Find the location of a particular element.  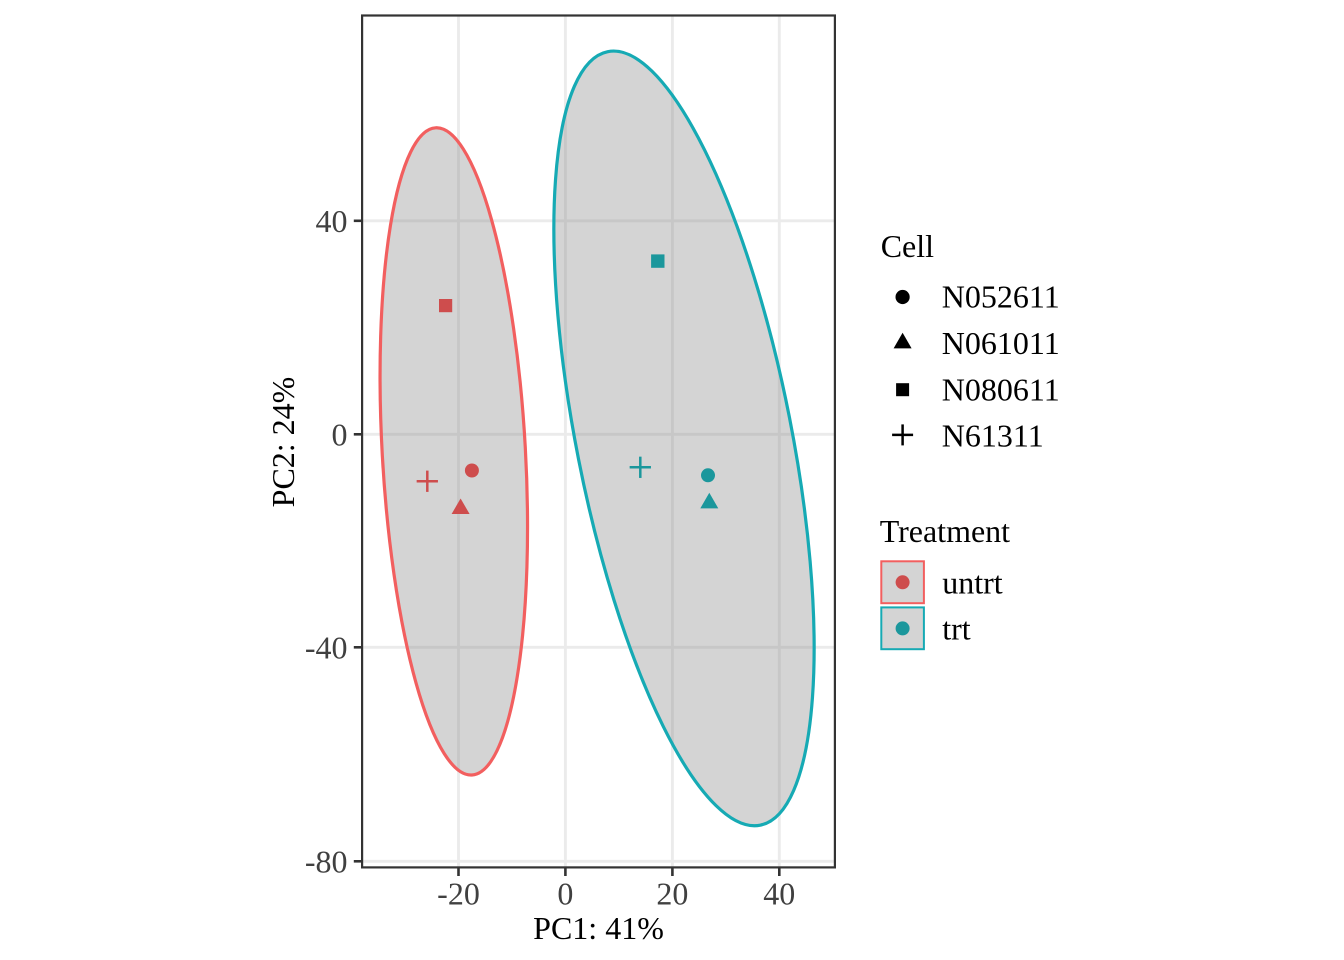

svg-text: PC1: 41% is located at coordinates (598, 928).